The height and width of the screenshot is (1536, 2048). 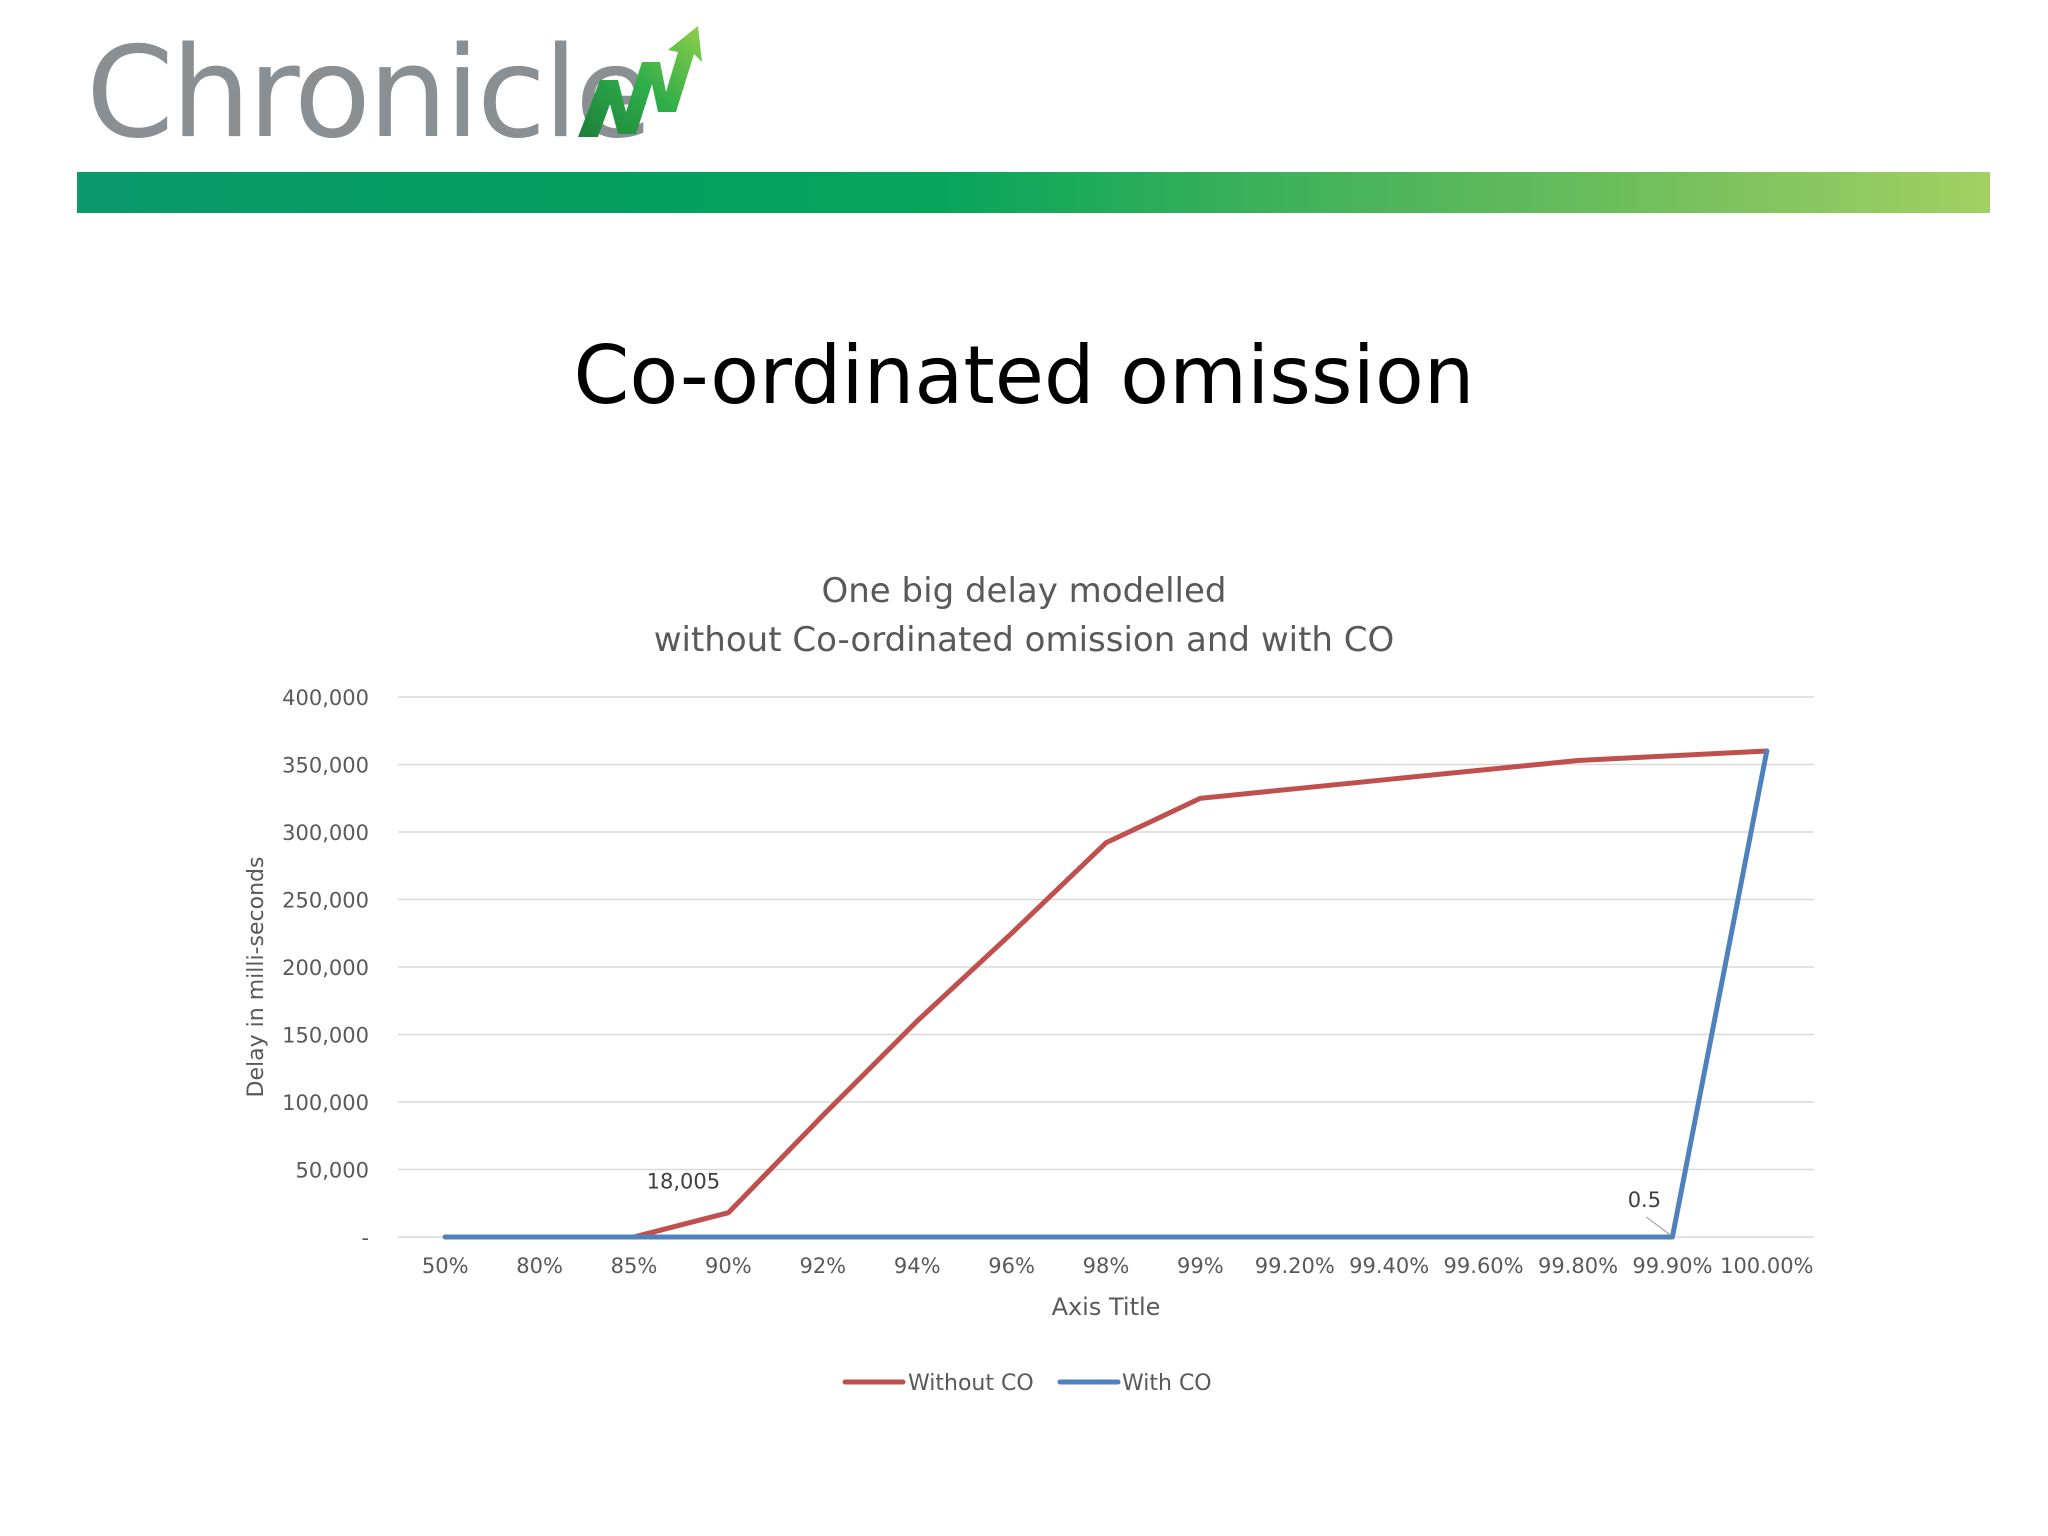 What do you see at coordinates (325, 1103) in the screenshot?
I see `y-tick-label: 100,000` at bounding box center [325, 1103].